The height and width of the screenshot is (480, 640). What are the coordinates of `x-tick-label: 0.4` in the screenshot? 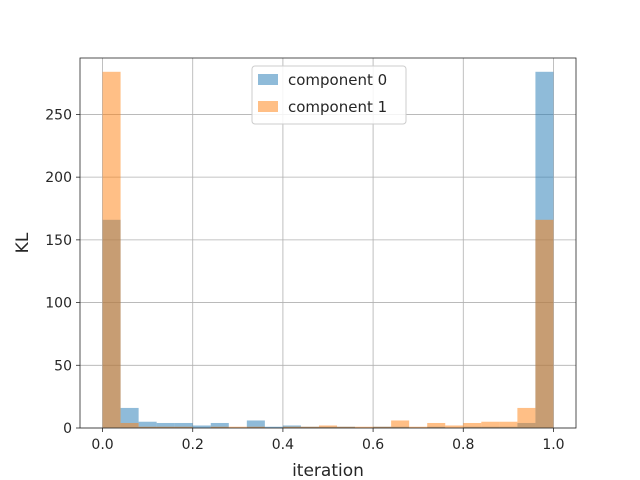 It's located at (283, 445).